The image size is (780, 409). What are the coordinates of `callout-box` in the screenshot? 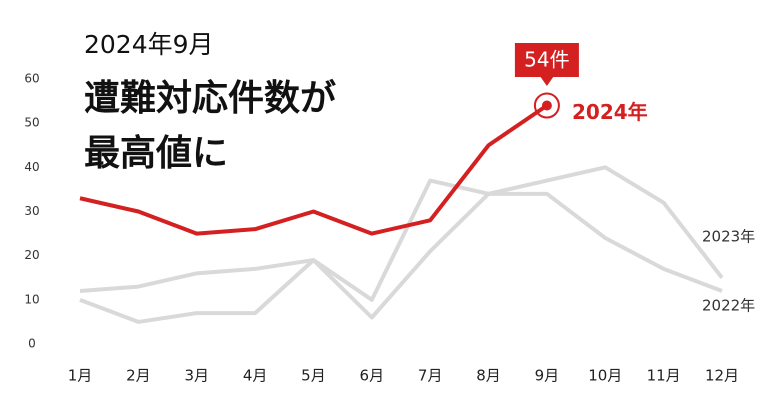 It's located at (546, 60).